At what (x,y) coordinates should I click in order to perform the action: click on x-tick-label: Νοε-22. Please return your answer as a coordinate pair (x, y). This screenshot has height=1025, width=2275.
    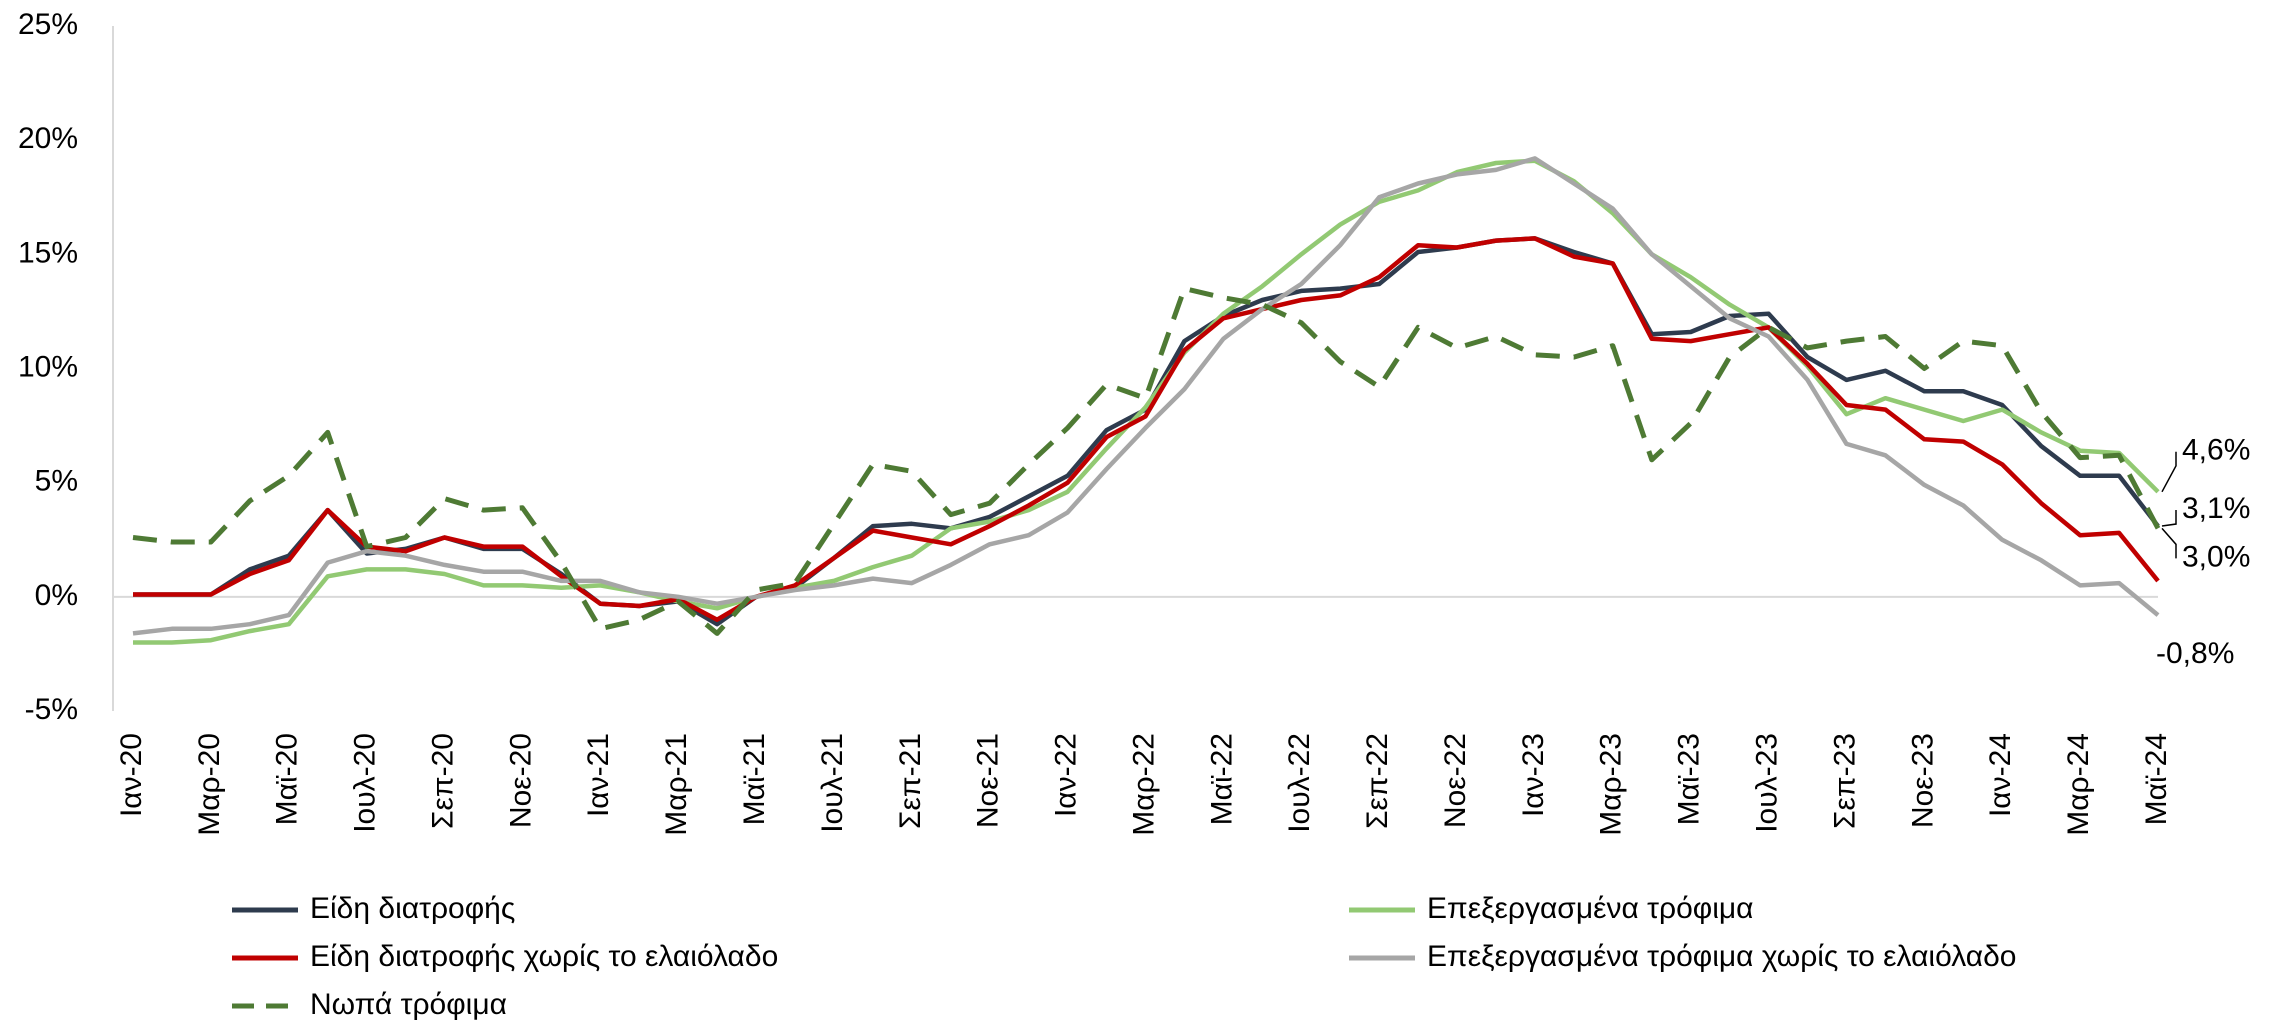
    Looking at the image, I should click on (1455, 780).